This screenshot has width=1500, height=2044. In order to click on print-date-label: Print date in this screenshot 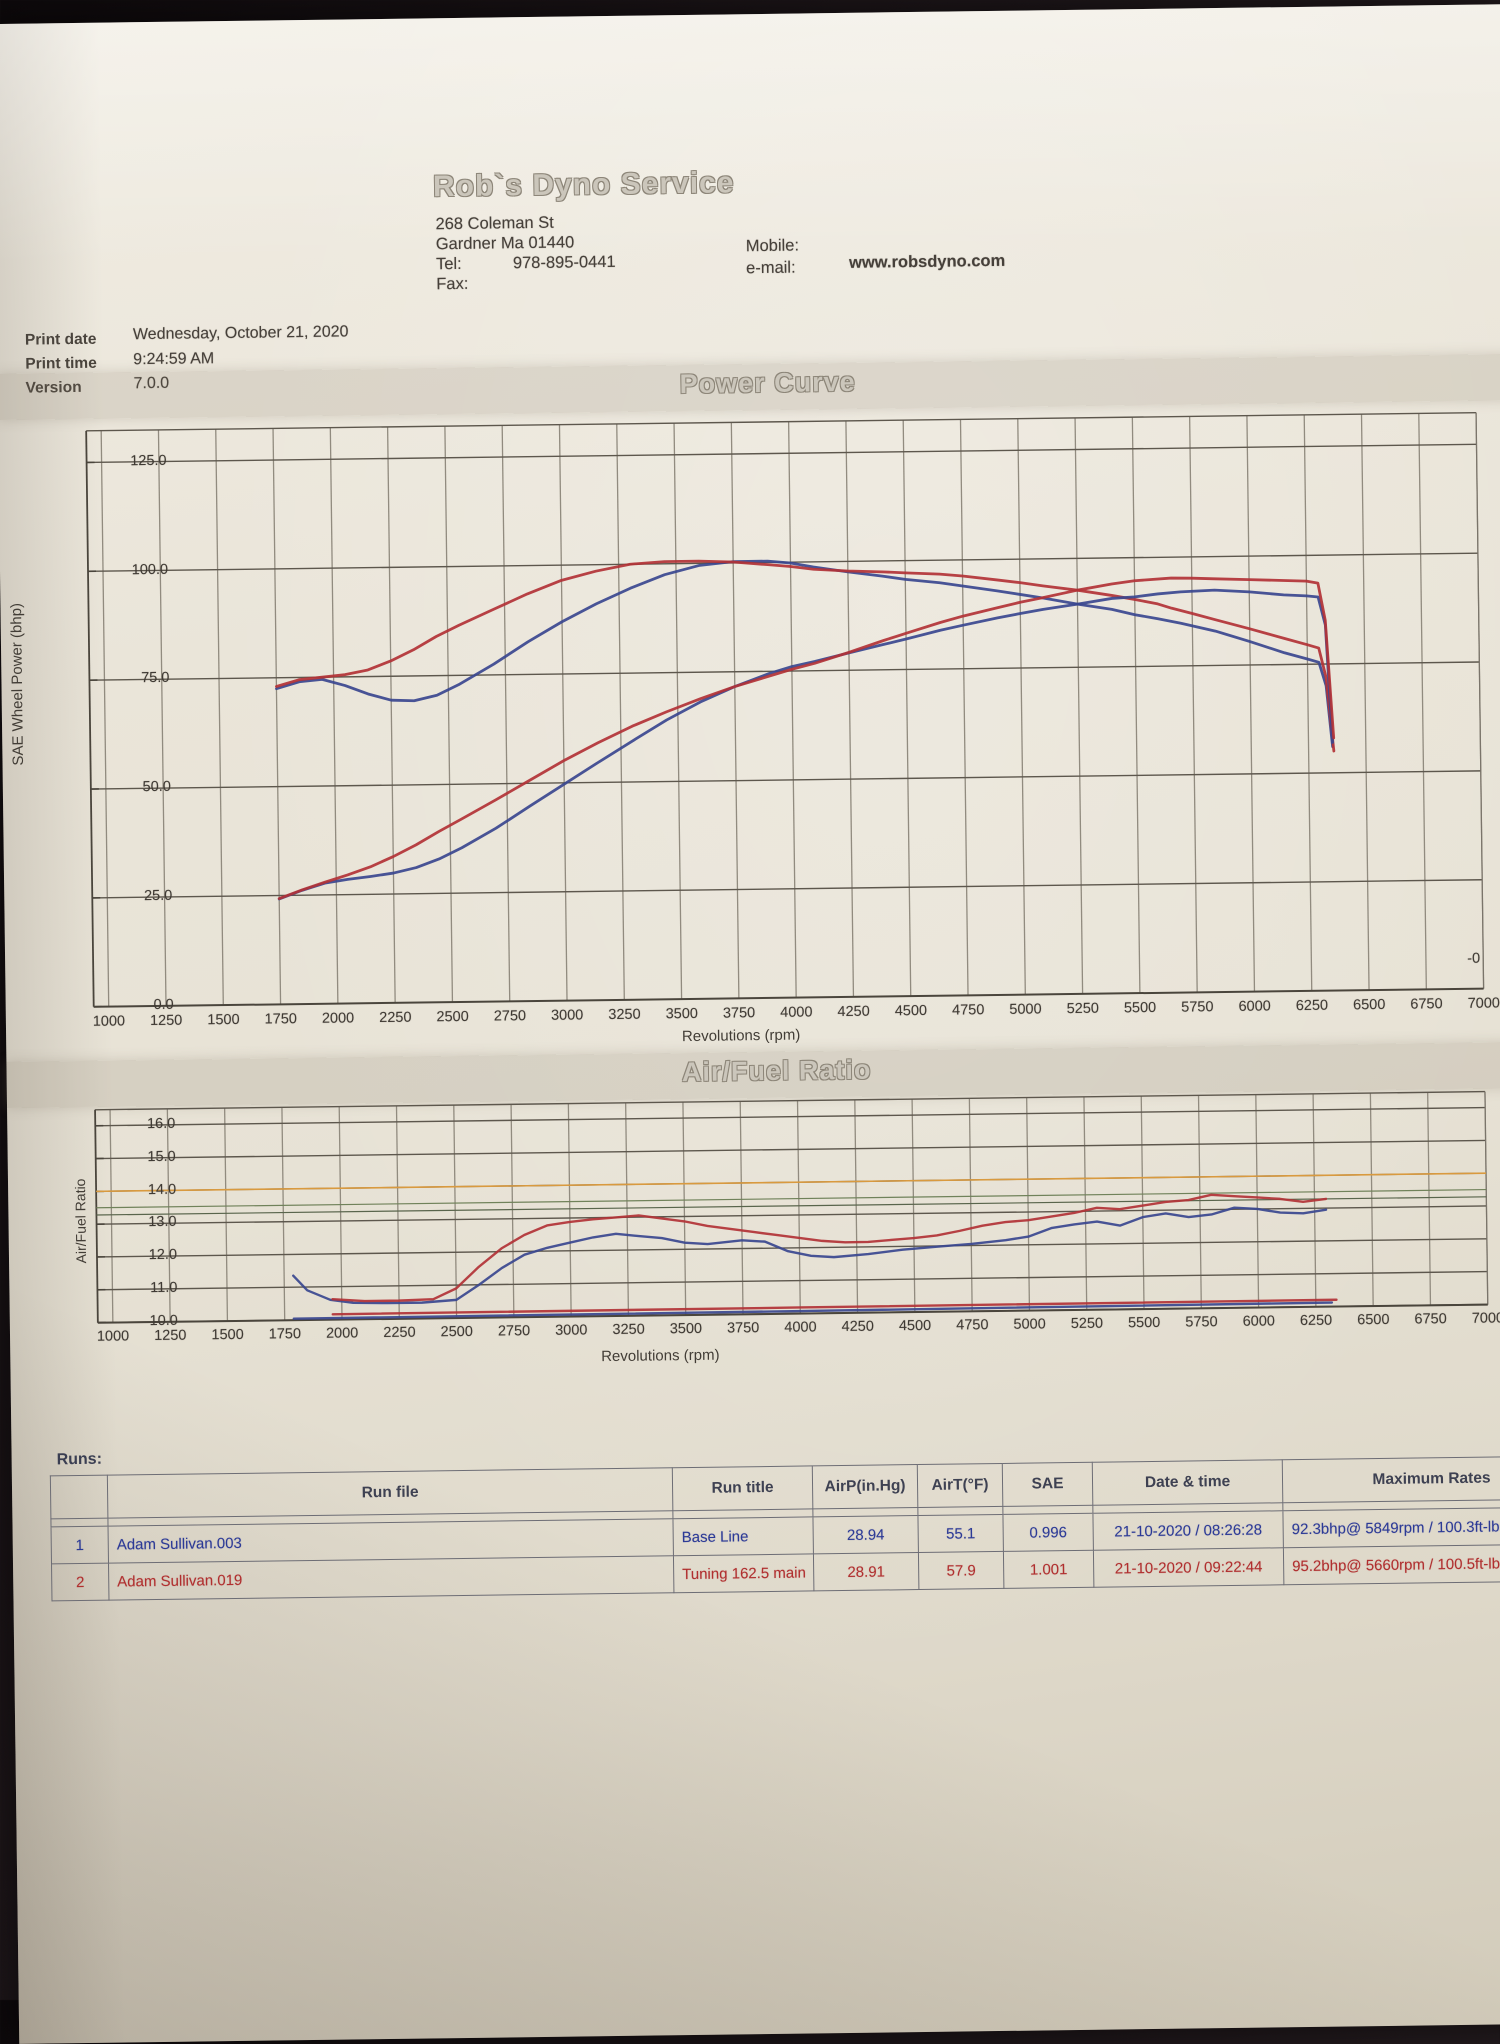, I will do `click(61, 340)`.